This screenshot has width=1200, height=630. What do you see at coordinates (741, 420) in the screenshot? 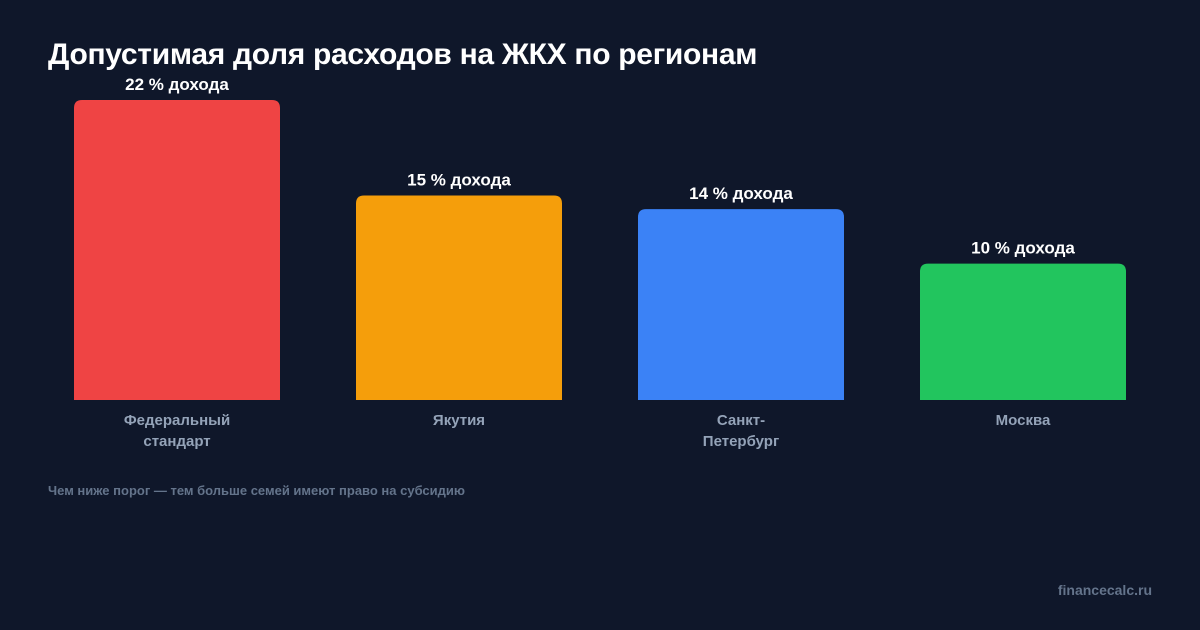
I see `category-label: Санкт-` at bounding box center [741, 420].